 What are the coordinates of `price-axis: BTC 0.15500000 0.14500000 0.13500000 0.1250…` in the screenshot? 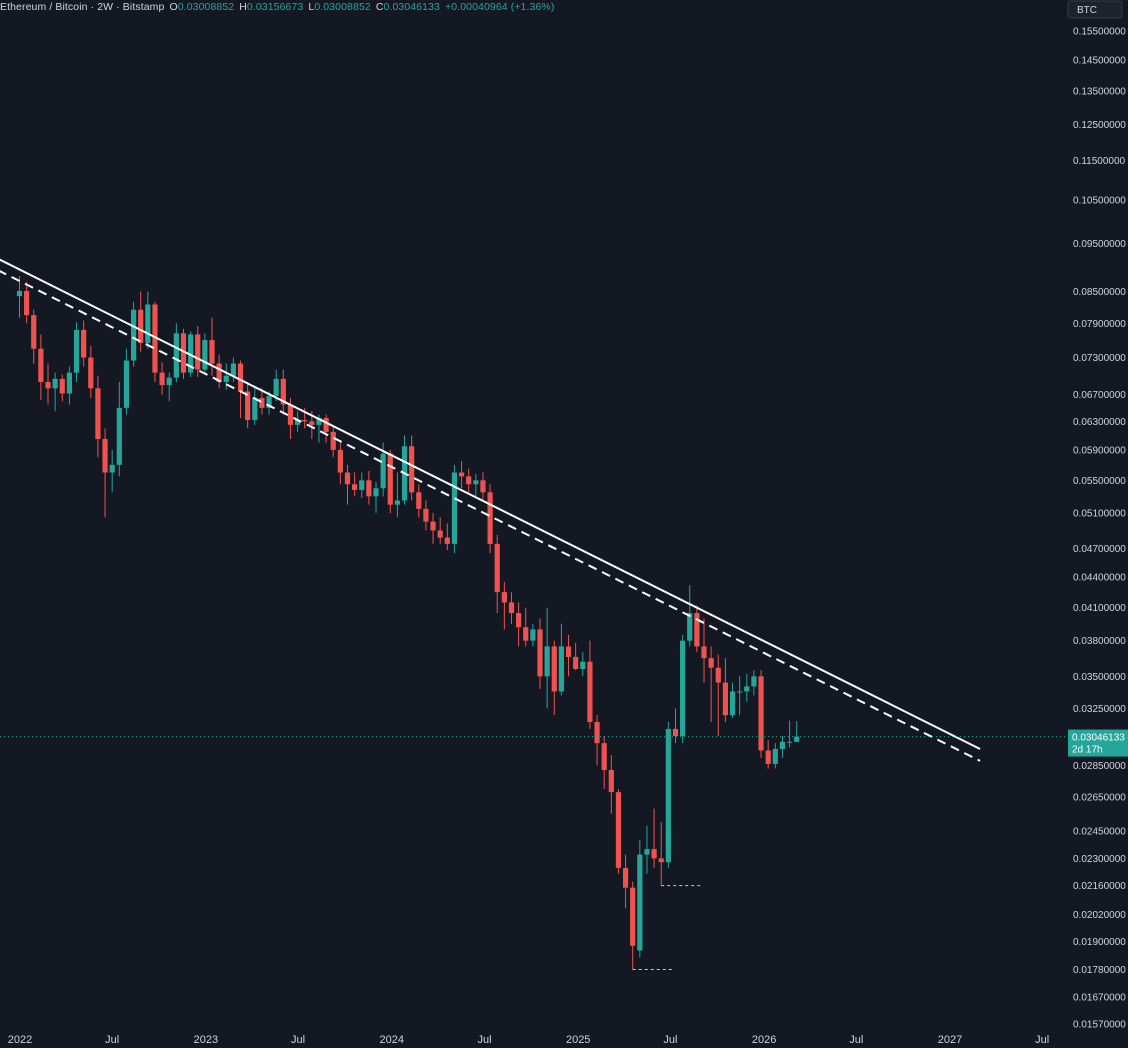 It's located at (1096, 515).